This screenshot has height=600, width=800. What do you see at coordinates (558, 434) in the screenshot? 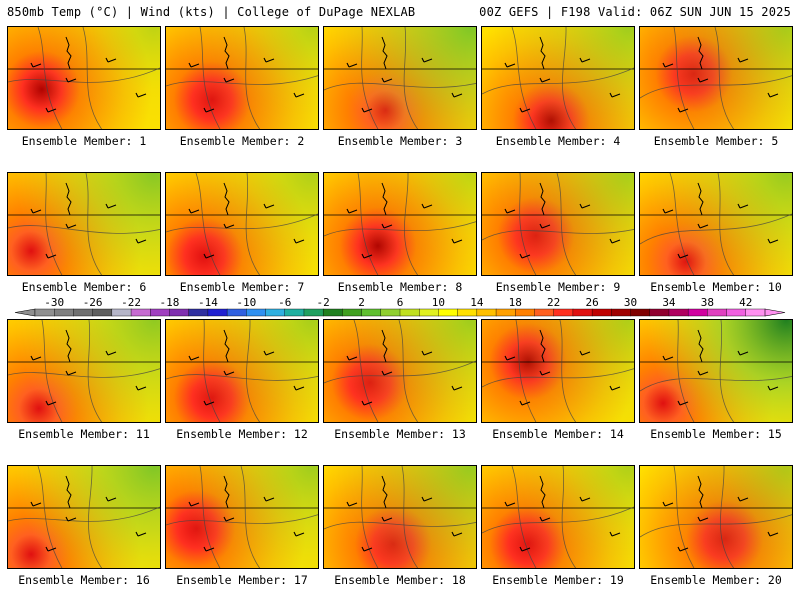
I see `panel-label: Ensemble Member: 14` at bounding box center [558, 434].